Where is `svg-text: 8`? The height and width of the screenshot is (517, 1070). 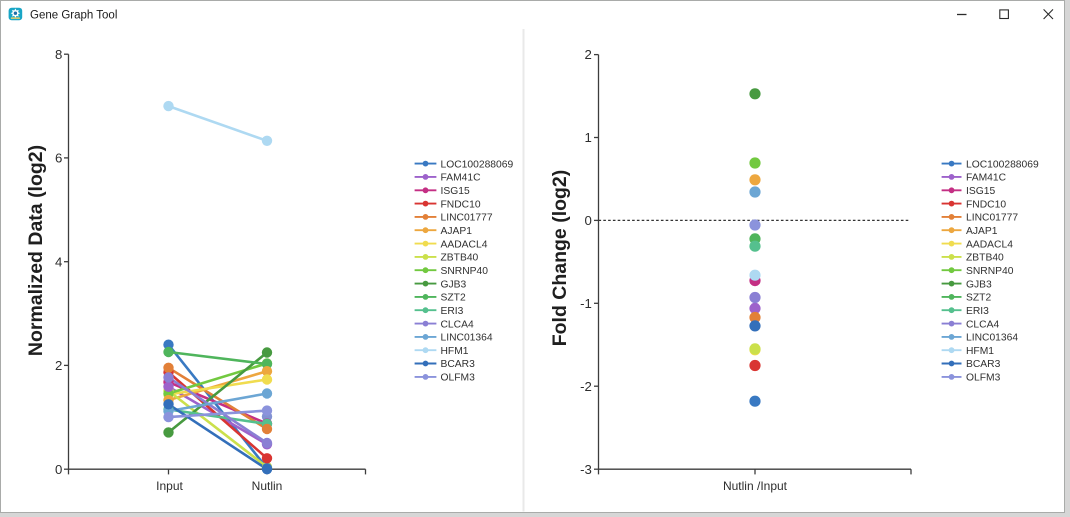
svg-text: 8 is located at coordinates (58, 54).